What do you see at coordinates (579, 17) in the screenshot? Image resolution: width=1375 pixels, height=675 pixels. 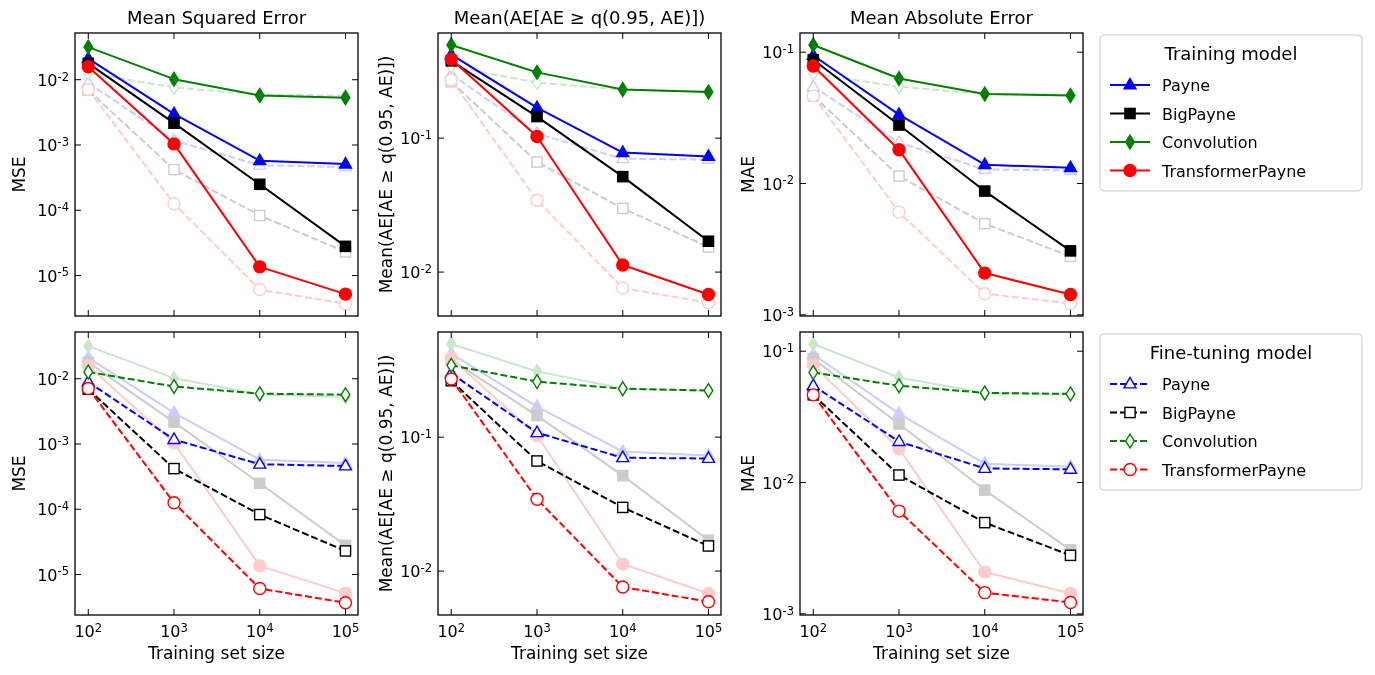 I see `chart-title: Mean(AE[AE ≥ q(0.95, AE)])` at bounding box center [579, 17].